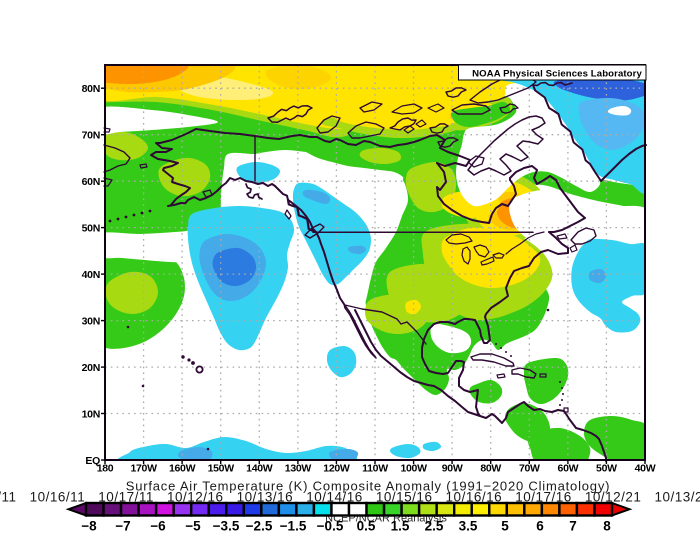 Image resolution: width=700 pixels, height=542 pixels. I want to click on svg-text: 30N, so click(91, 321).